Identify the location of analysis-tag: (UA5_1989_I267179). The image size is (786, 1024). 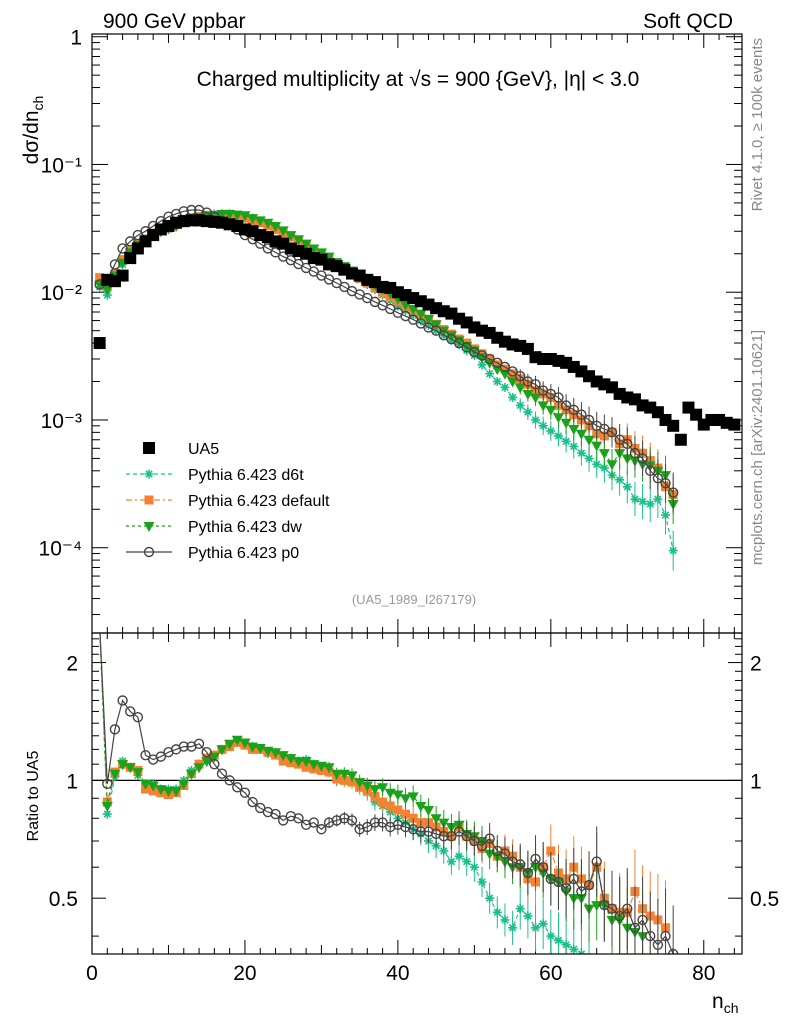
(414, 599).